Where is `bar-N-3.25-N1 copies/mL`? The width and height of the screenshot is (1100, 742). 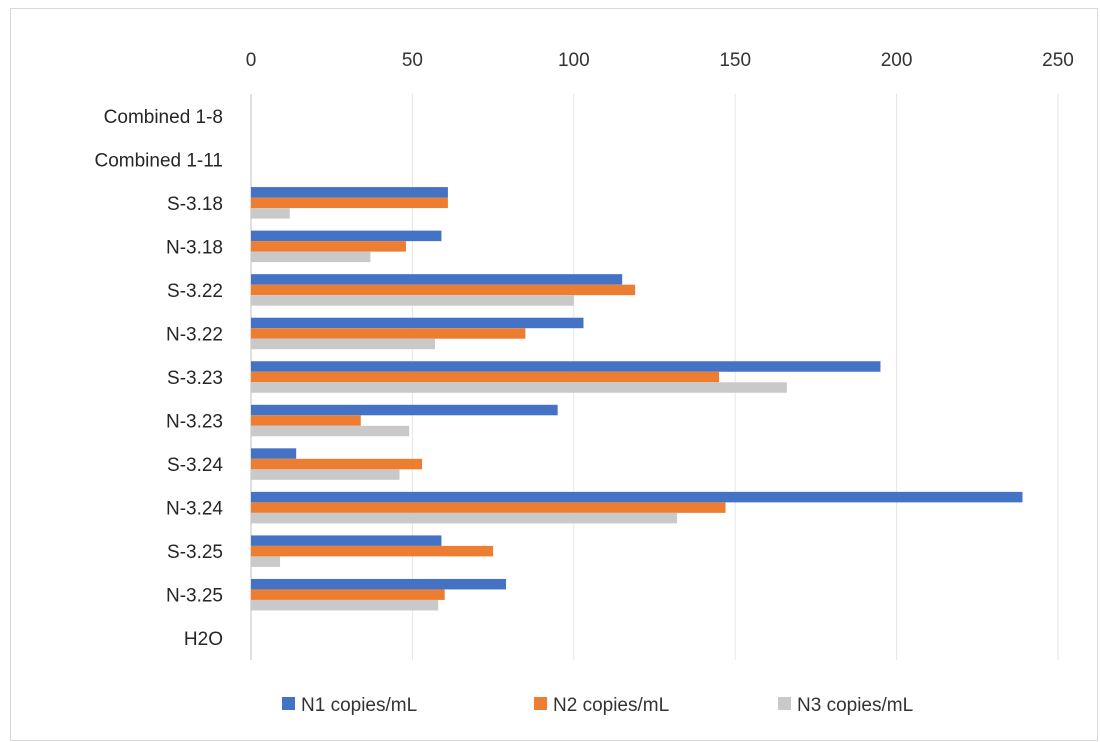 bar-N-3.25-N1 copies/mL is located at coordinates (379, 584).